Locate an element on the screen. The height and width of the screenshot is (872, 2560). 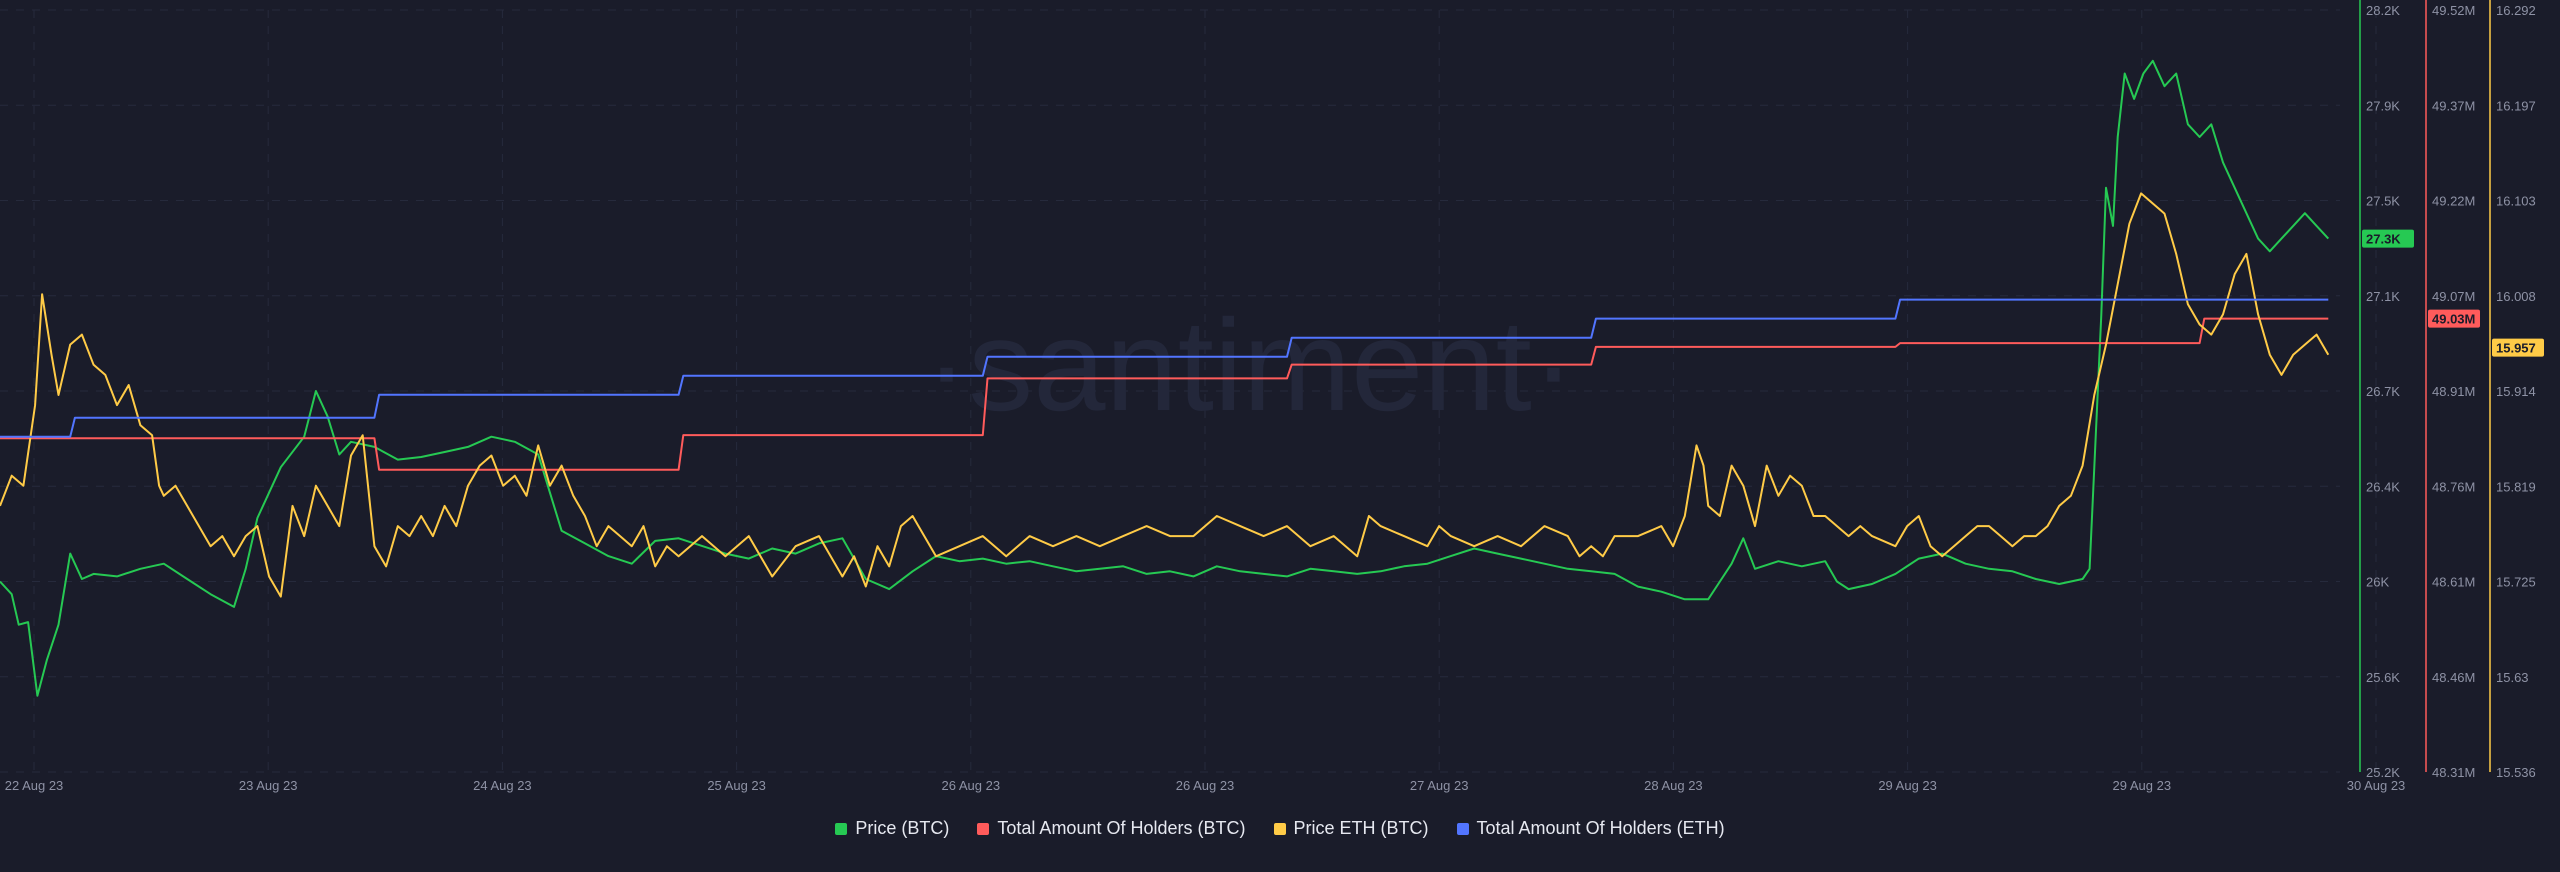
y-tick-label-eth_price_btc: 16.008 is located at coordinates (2516, 296).